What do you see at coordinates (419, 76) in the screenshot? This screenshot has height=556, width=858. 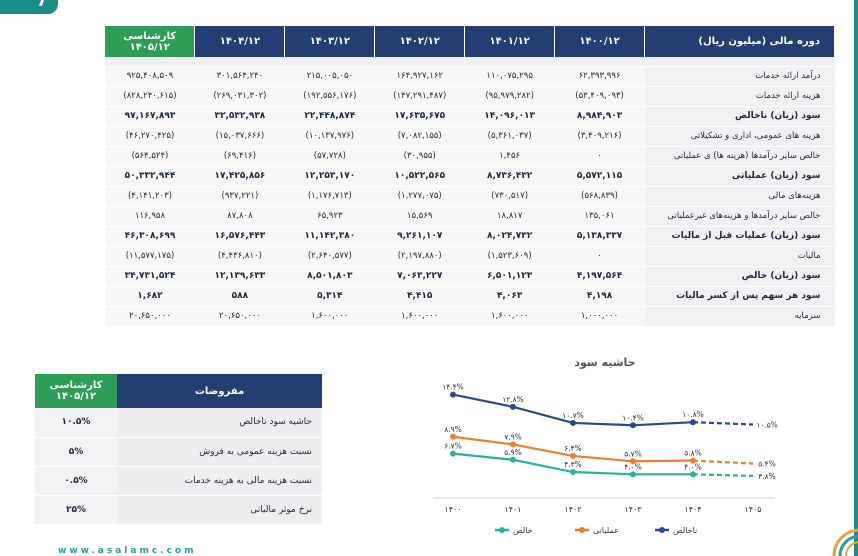 I see `table-cell: ۱۶۴,۹۲۷,۱۶۲` at bounding box center [419, 76].